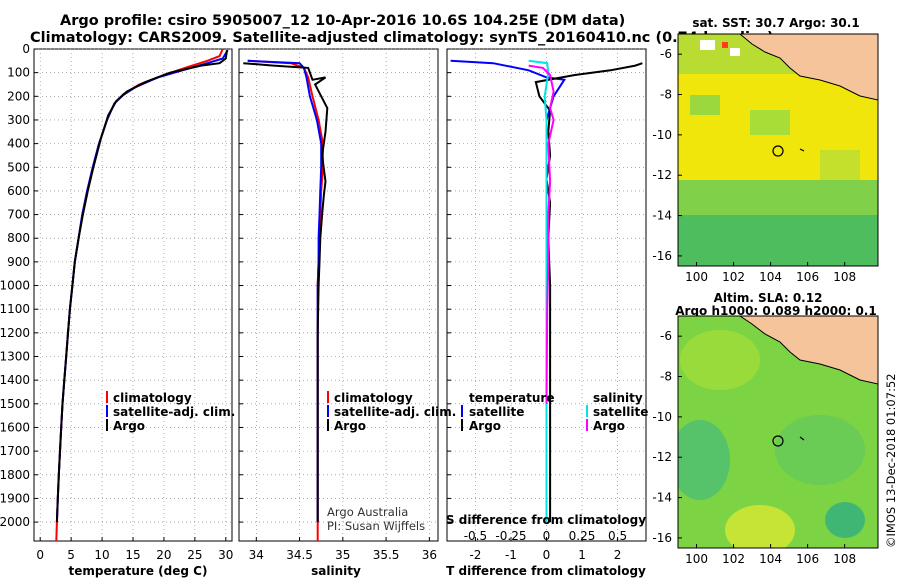 This screenshot has height=580, width=900. What do you see at coordinates (696, 277) in the screenshot?
I see `sst-lon-label: 100` at bounding box center [696, 277].